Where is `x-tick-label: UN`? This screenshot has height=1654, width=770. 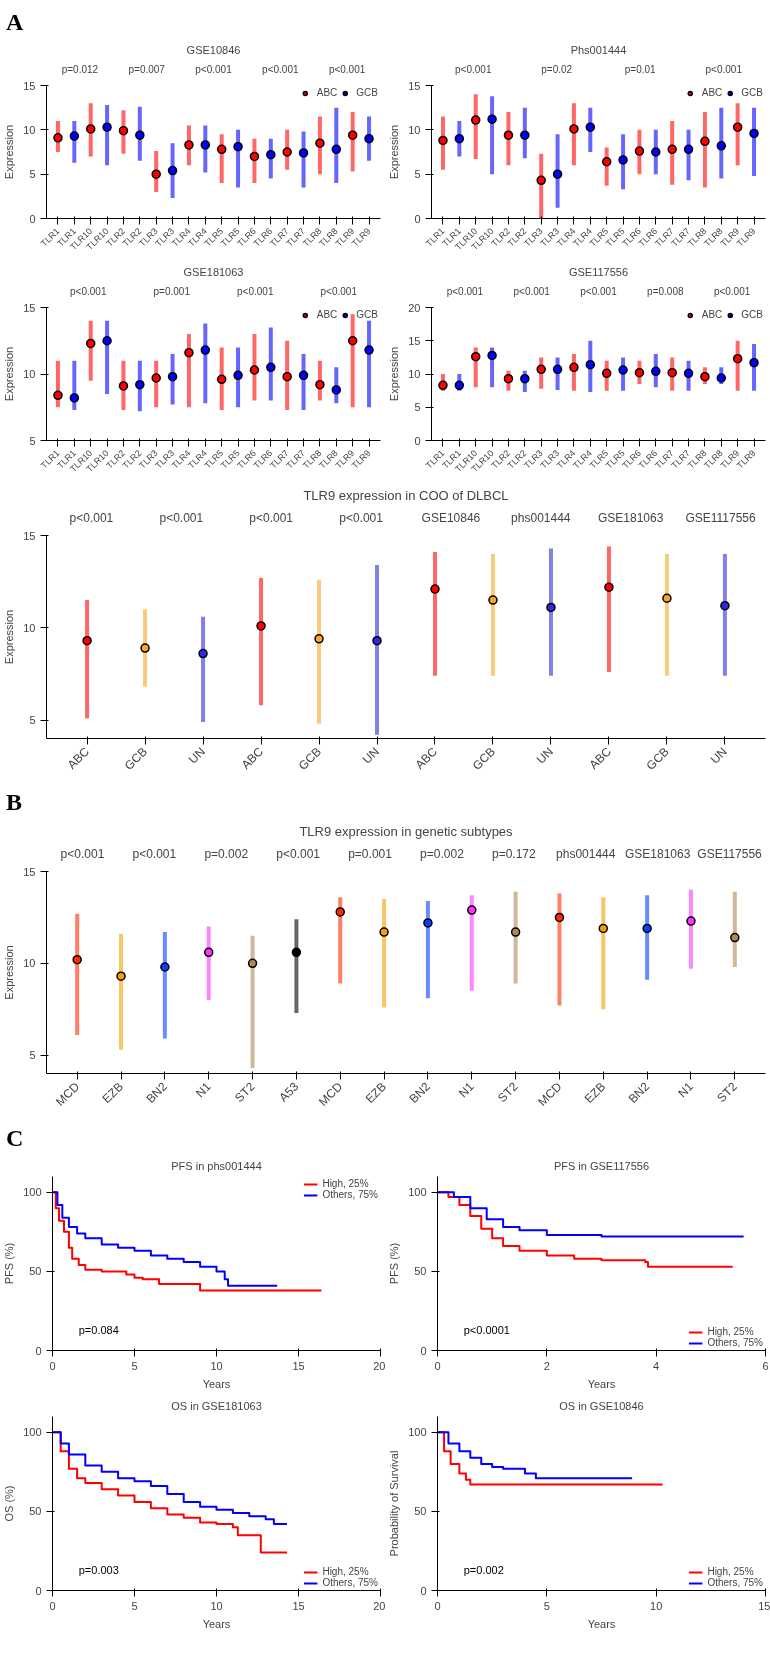 x-tick-label: UN is located at coordinates (718, 755).